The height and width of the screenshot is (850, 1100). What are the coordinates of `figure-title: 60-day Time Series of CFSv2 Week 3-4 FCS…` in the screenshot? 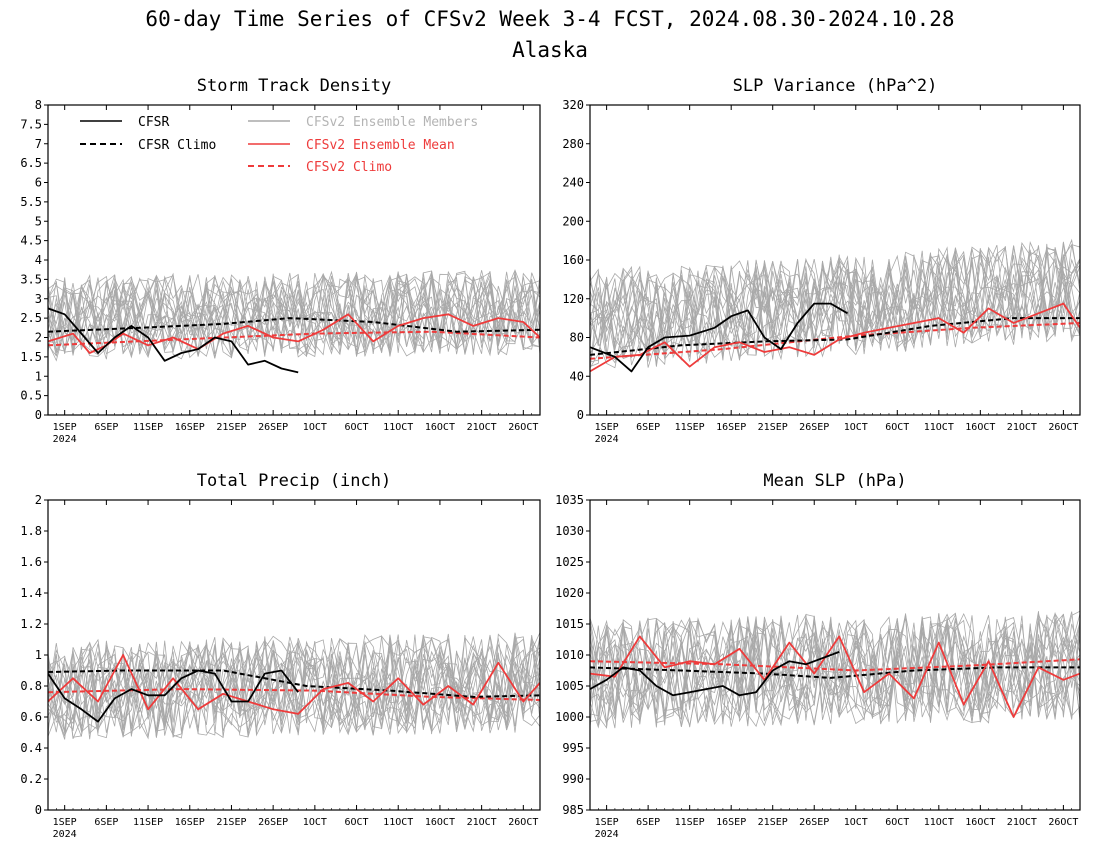 It's located at (550, 35).